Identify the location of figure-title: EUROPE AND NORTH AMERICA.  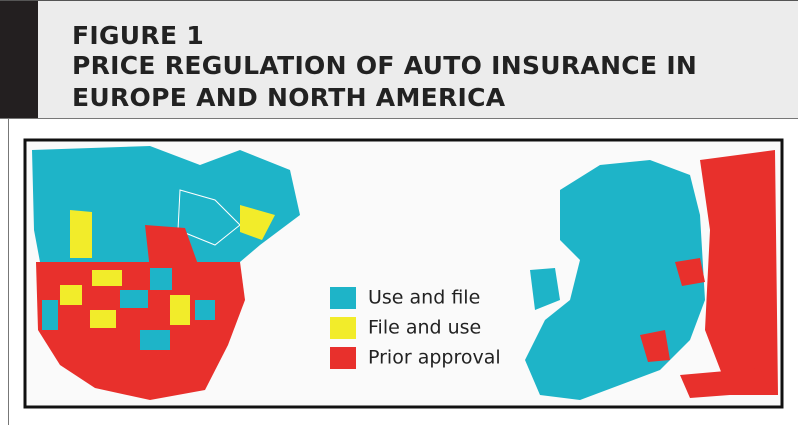
(289, 97).